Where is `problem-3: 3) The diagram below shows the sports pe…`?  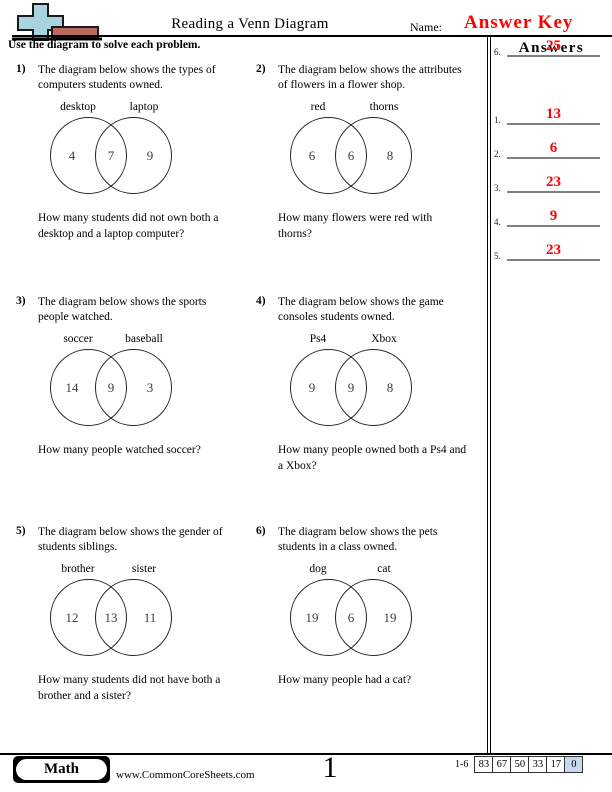
problem-3: 3) The diagram below shows the sports pe… is located at coordinates (130, 377).